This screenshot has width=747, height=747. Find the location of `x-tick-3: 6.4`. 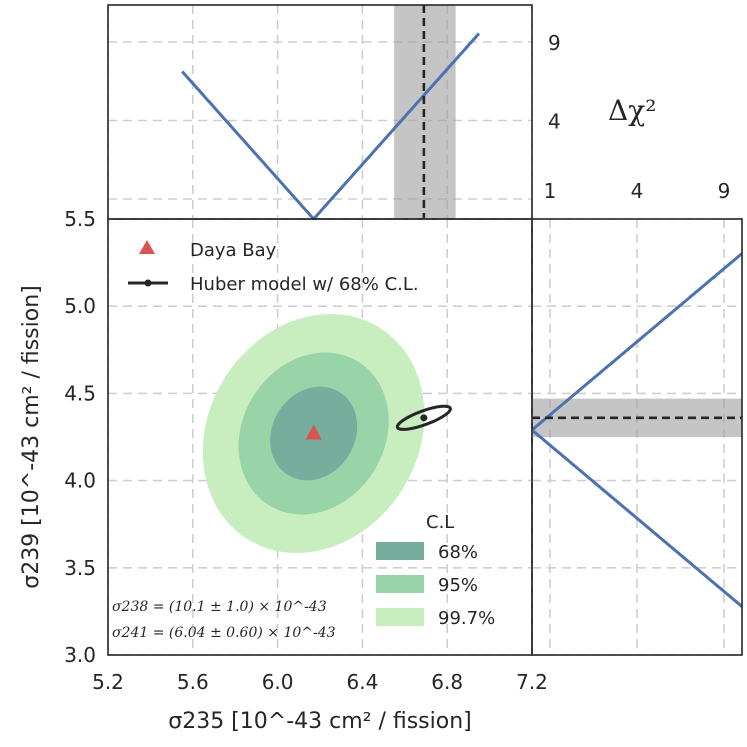

x-tick-3: 6.4 is located at coordinates (362, 682).